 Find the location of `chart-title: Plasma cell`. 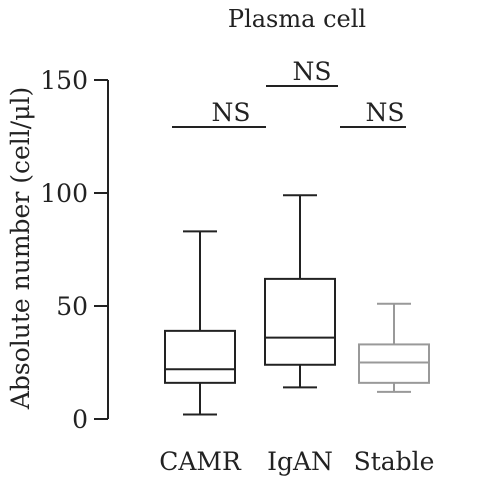

chart-title: Plasma cell is located at coordinates (297, 19).